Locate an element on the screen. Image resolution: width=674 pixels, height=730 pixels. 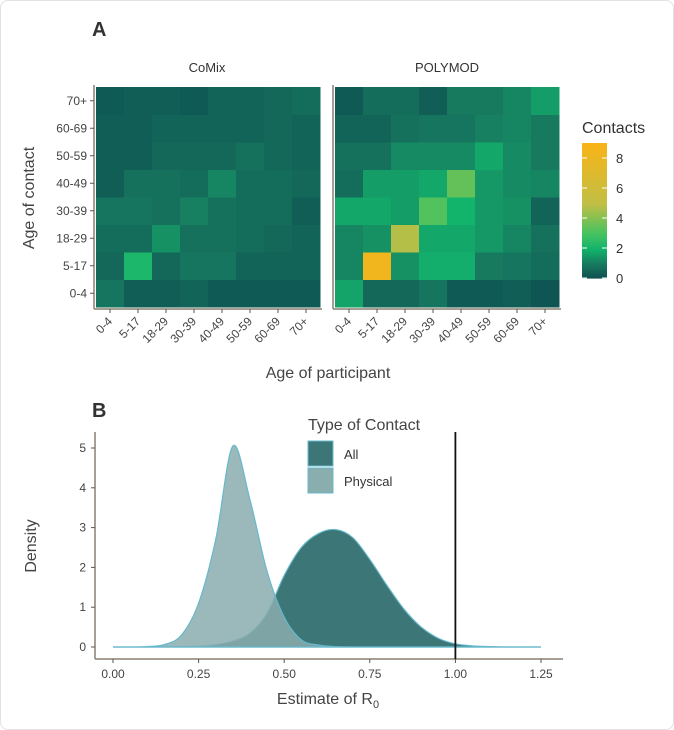
y-tick-label: 60-69 is located at coordinates (71, 128).